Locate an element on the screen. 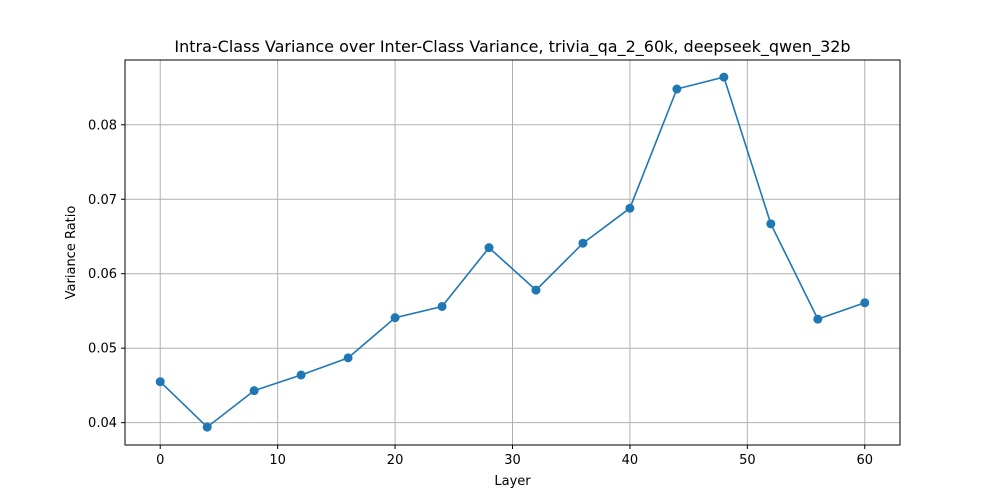 The height and width of the screenshot is (500, 1000). x-tick-label: 40 is located at coordinates (630, 460).